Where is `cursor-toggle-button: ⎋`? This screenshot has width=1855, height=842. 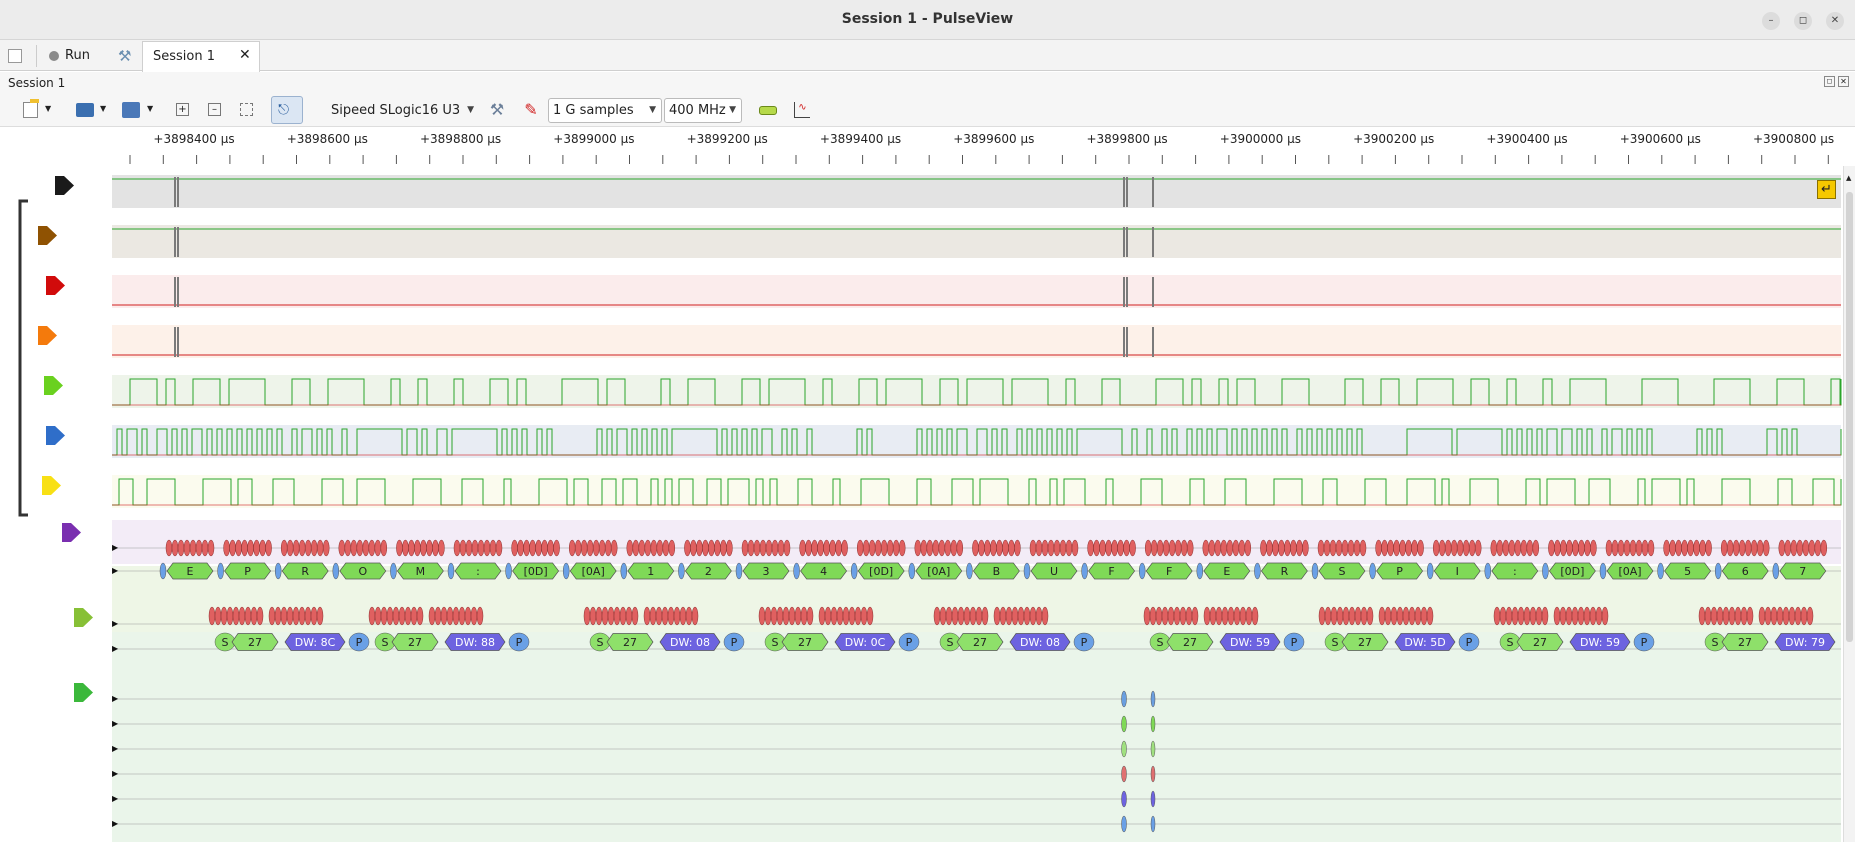
cursor-toggle-button: ⎋ is located at coordinates (287, 110).